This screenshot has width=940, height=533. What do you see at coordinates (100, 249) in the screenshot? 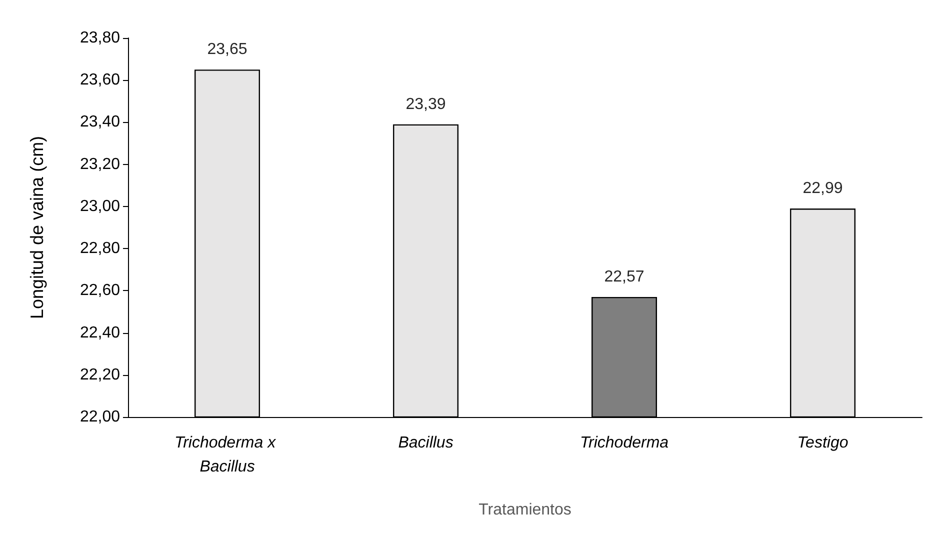
I see `y-tick-label: 22,80` at bounding box center [100, 249].